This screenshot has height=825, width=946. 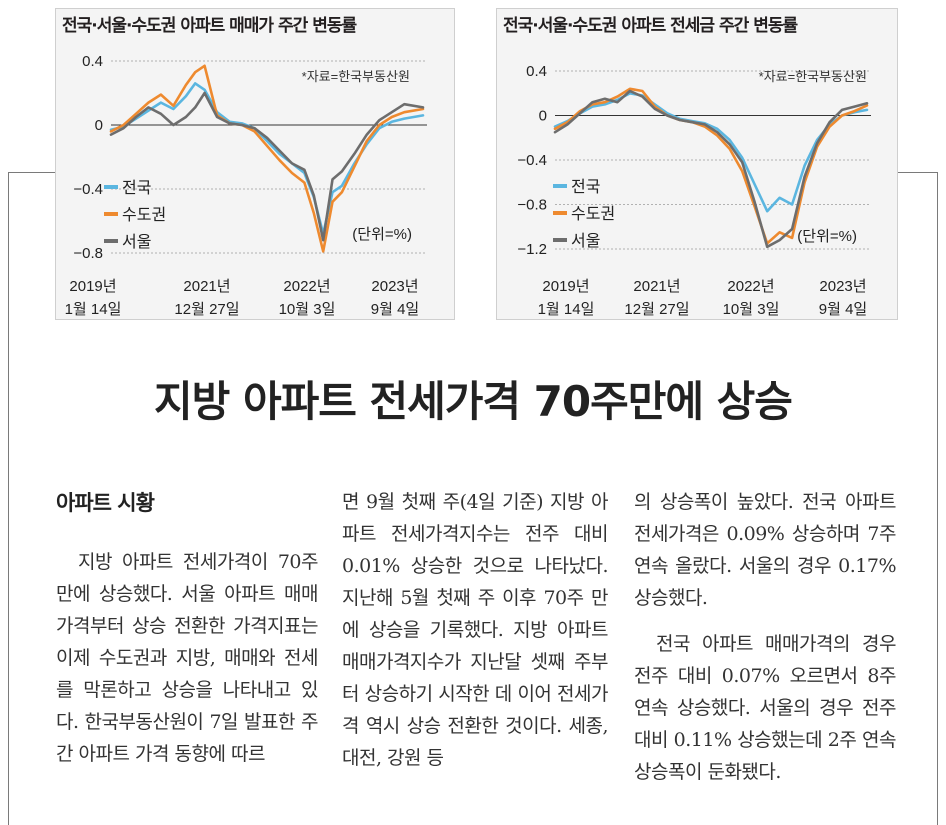 I want to click on frame-line-right, so click(x=937, y=498).